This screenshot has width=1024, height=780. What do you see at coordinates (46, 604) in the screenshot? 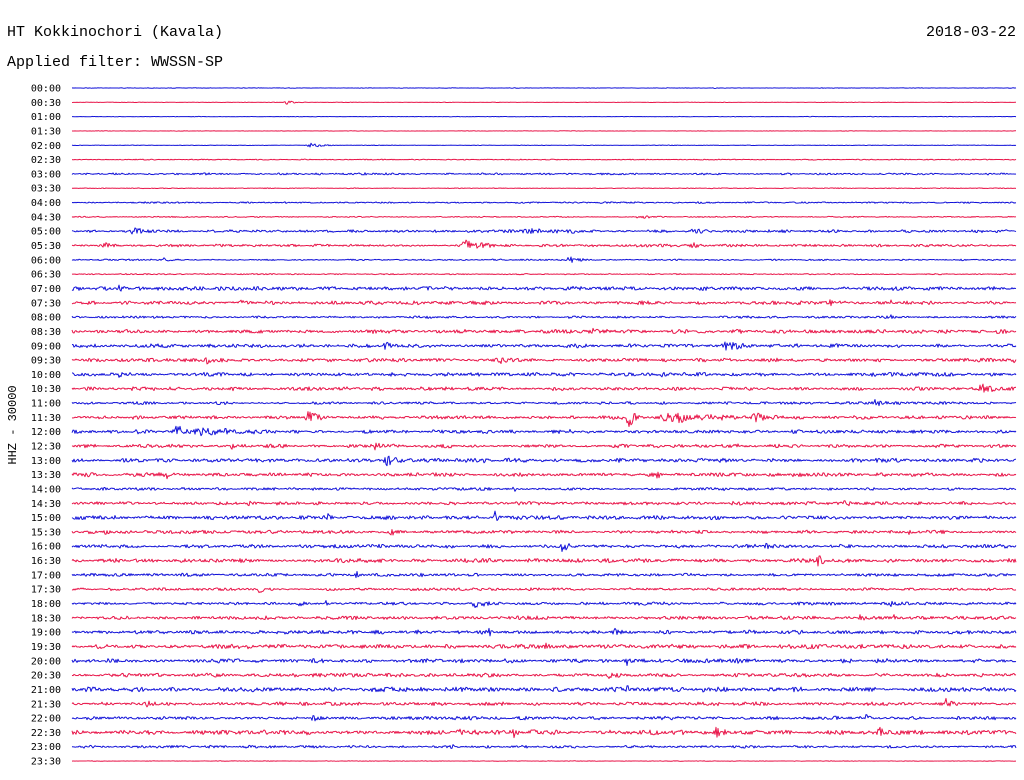
I see `time-label-18-00: 18:00` at bounding box center [46, 604].